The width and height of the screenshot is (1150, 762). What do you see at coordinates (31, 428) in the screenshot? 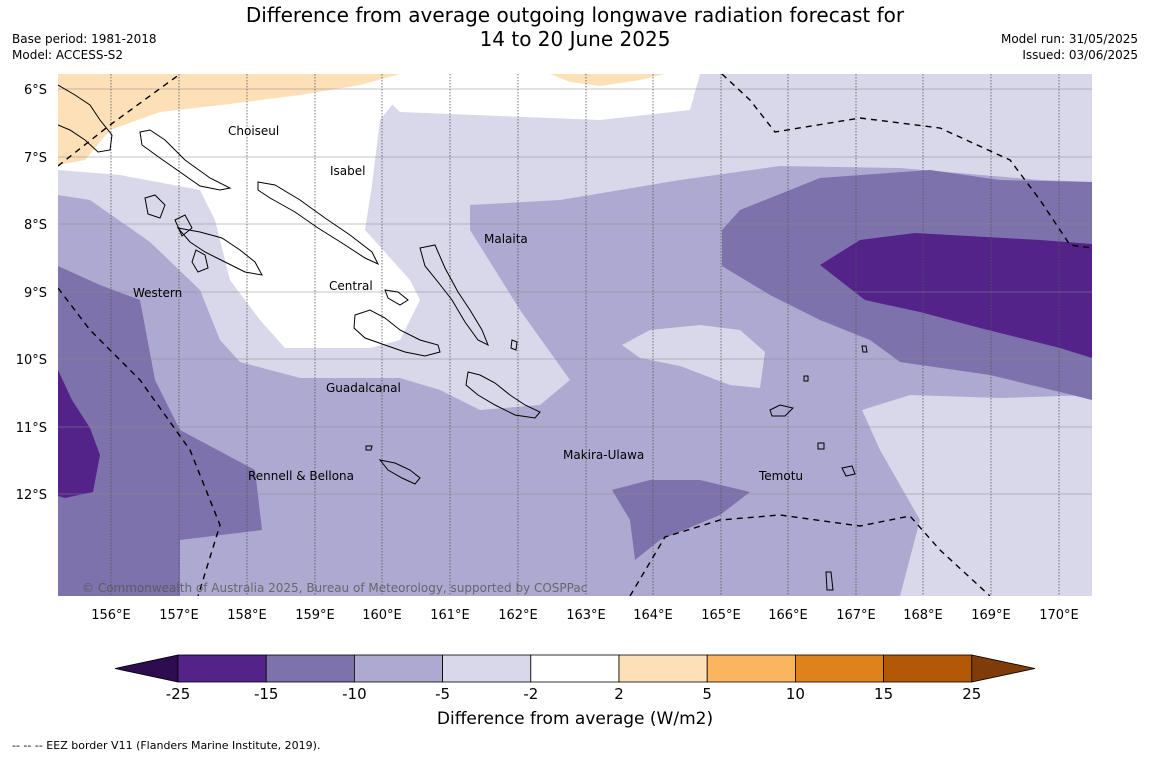
I see `lat-label: 11°S` at bounding box center [31, 428].